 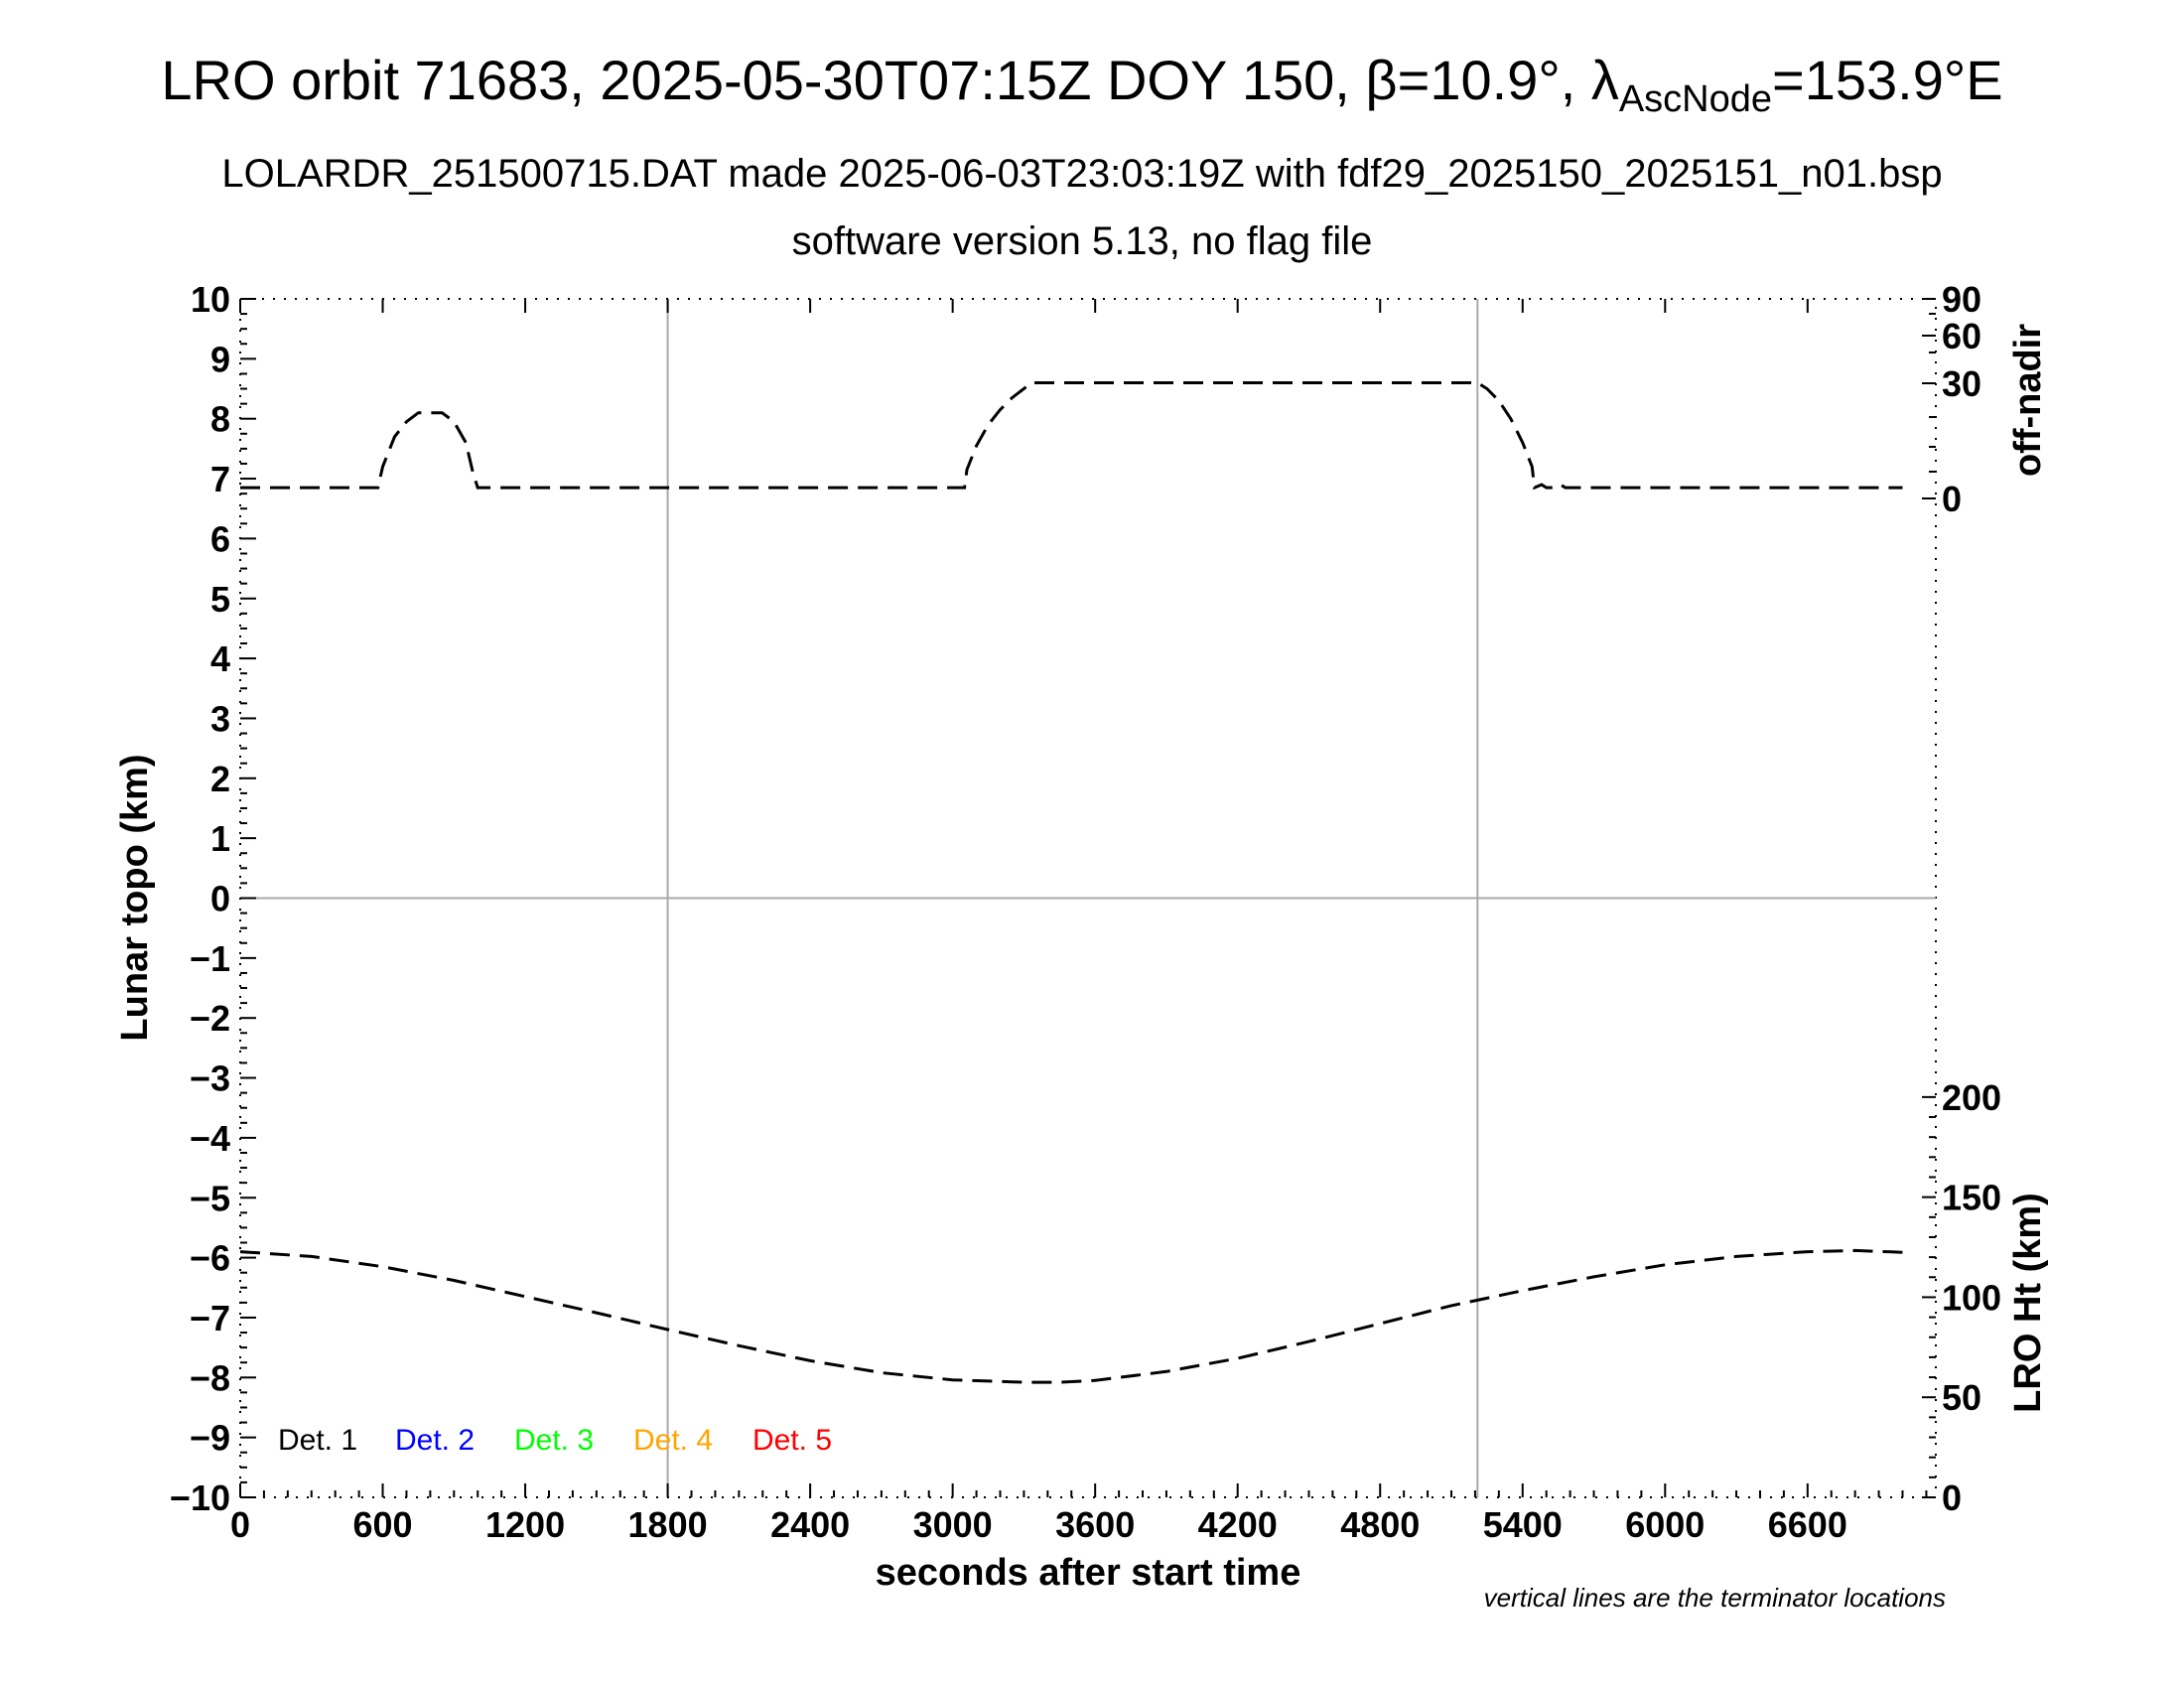 I want to click on y-tick-label: 5, so click(x=220, y=599).